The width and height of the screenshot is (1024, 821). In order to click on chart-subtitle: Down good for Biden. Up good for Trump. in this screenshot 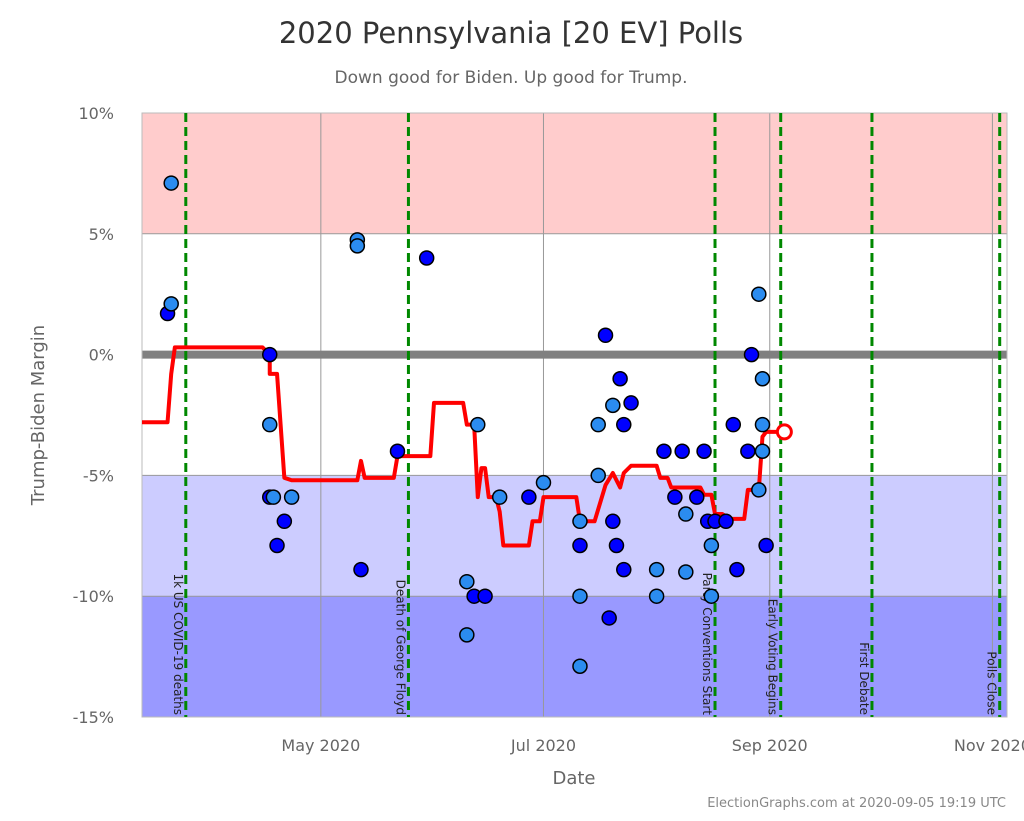, I will do `click(511, 78)`.